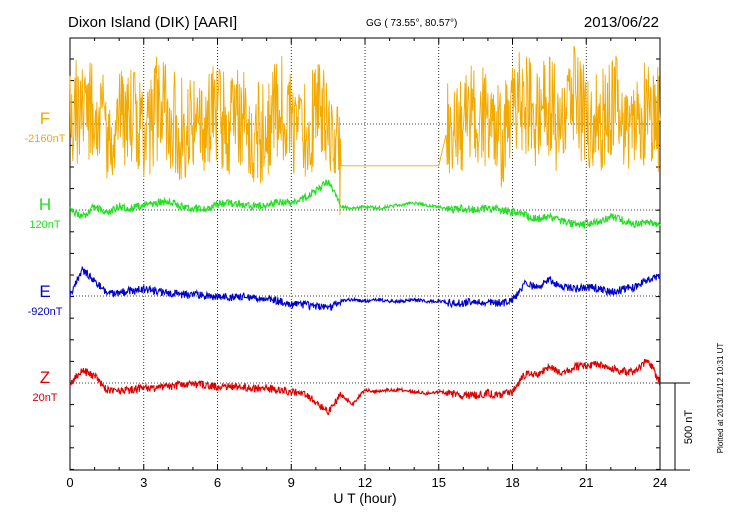  Describe the element at coordinates (45, 312) in the screenshot. I see `series-e-baseline: -920nT` at that location.